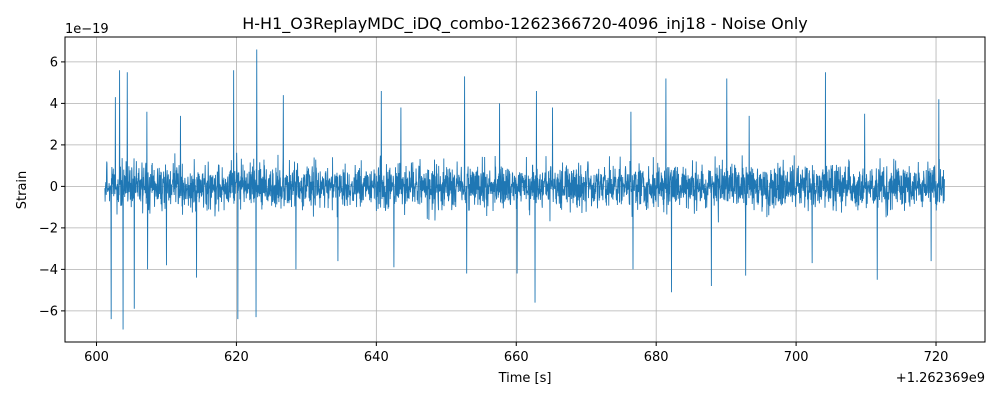 The height and width of the screenshot is (400, 1000). Describe the element at coordinates (54, 145) in the screenshot. I see `y-tick-label: 2` at that location.